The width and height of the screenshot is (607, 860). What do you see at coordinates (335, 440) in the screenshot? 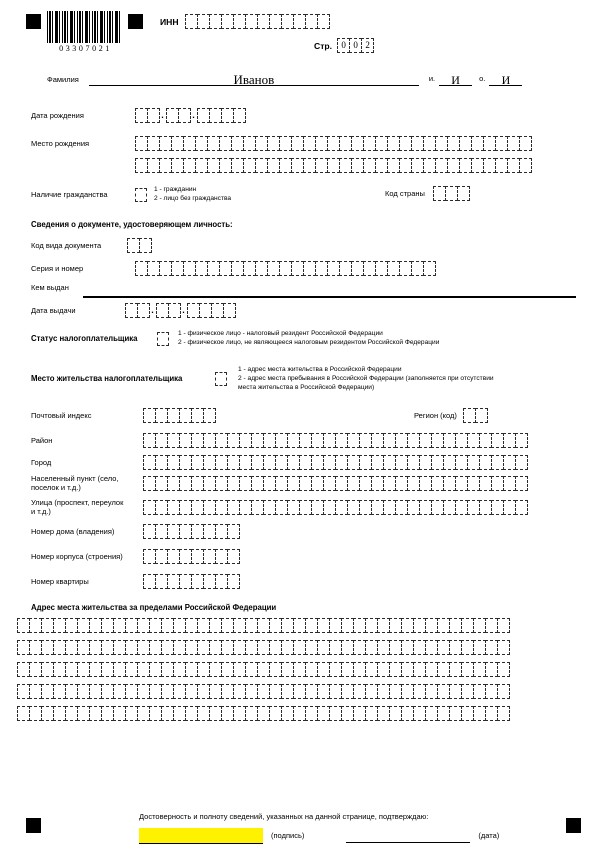
I see `district-input` at bounding box center [335, 440].